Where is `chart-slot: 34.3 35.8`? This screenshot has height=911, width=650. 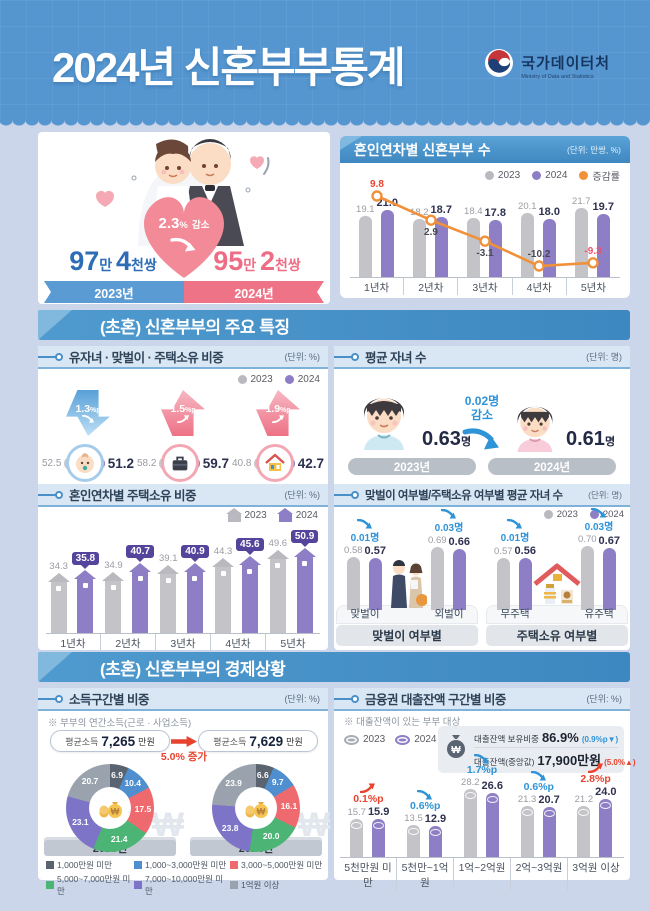
chart-slot: 34.3 35.8 is located at coordinates (73, 579).